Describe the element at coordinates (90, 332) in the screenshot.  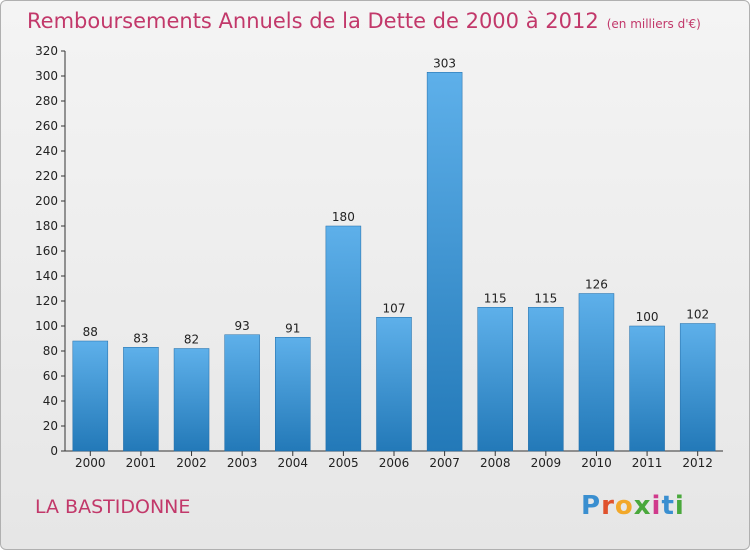
I see `bar-value-label: 88` at that location.